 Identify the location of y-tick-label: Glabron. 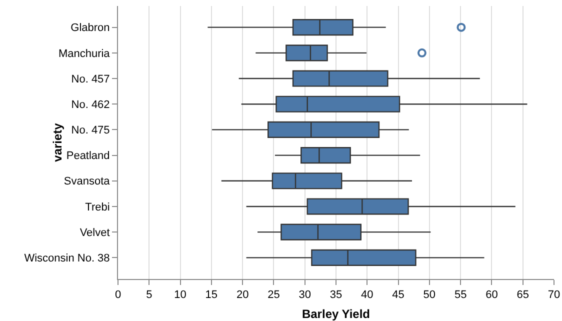
(90, 28).